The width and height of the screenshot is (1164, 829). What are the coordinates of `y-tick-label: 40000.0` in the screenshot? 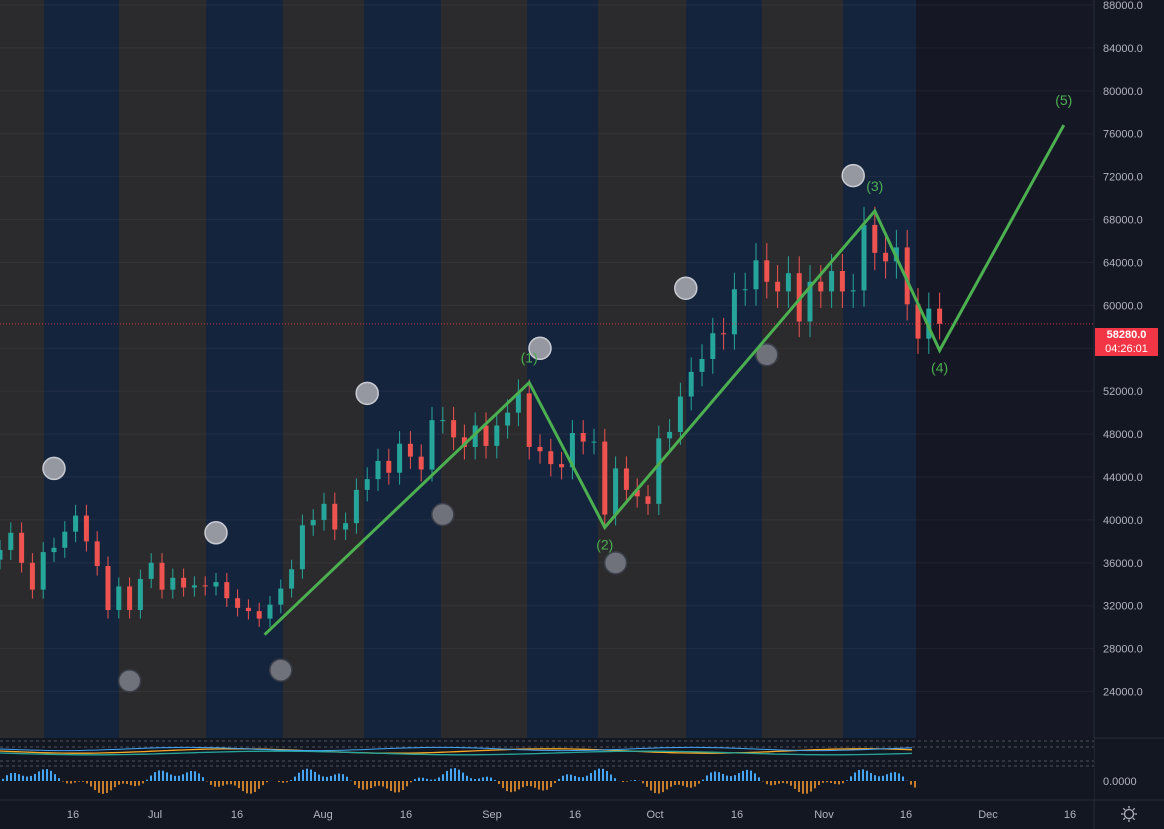 It's located at (1123, 521).